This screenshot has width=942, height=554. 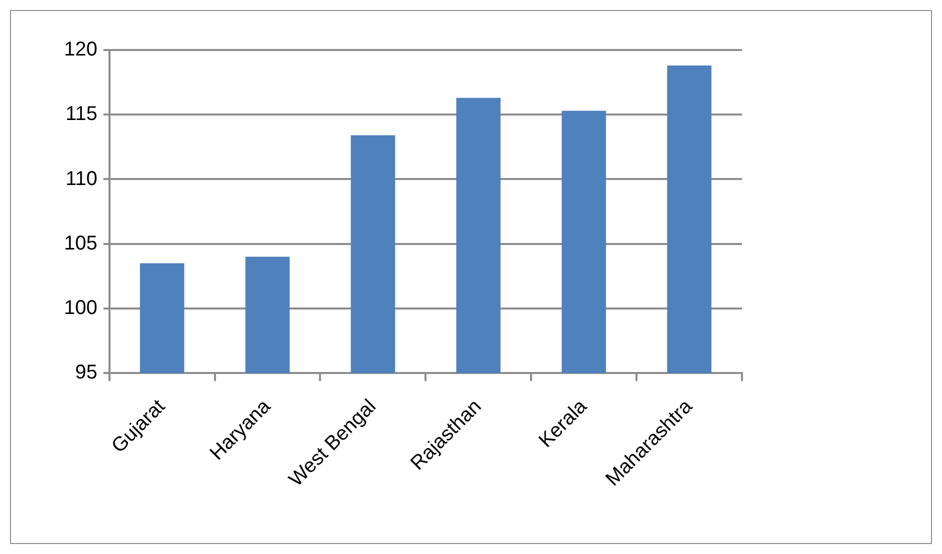 I want to click on y-tick-label: 115, so click(x=81, y=114).